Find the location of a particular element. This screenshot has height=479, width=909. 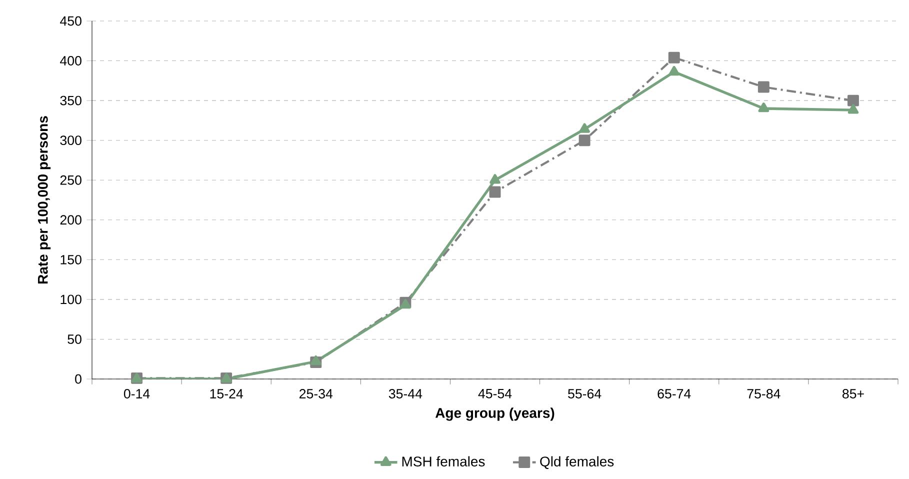

x-tick-label: 55-64 is located at coordinates (585, 393).